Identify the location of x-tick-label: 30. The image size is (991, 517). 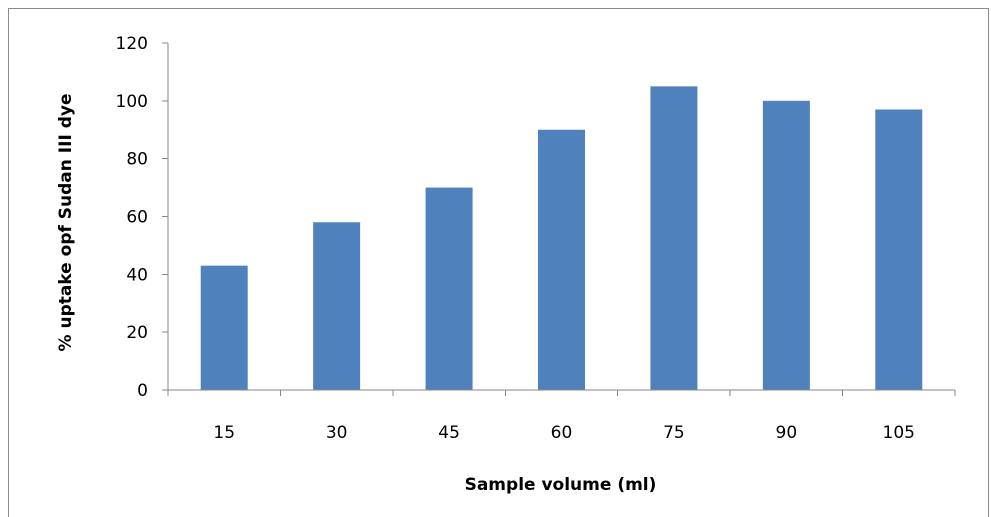
(337, 433).